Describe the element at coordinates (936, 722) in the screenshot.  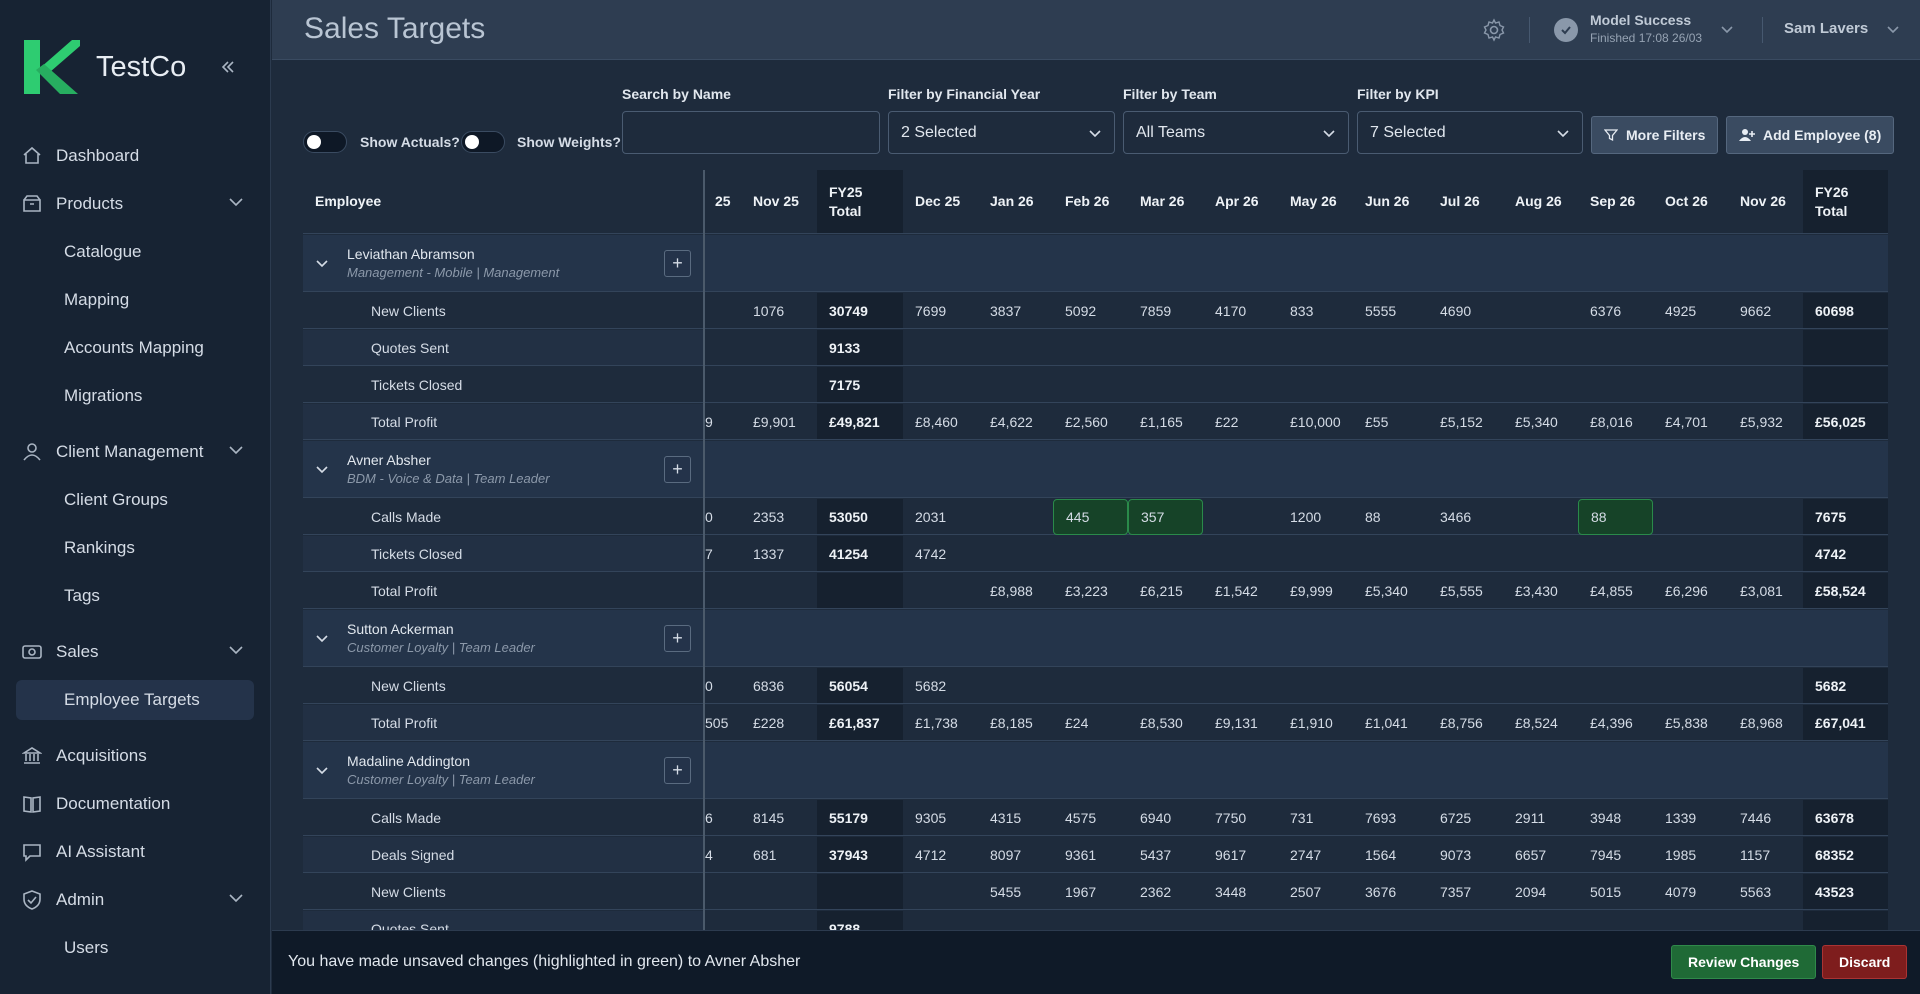
I see `value-cell: £1,738` at that location.